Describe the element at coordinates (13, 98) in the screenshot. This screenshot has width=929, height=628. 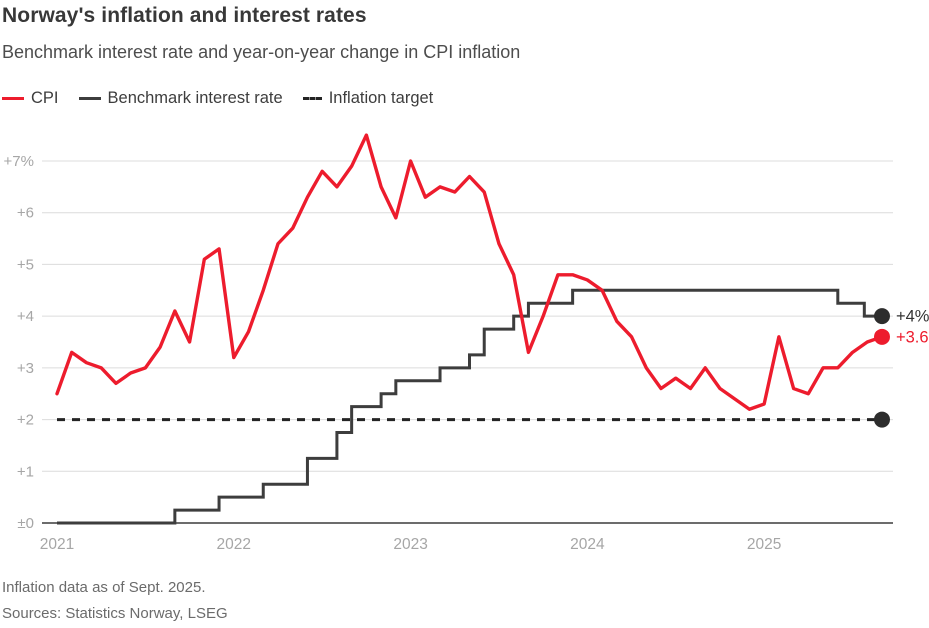
I see `legend-swatch-cpi` at that location.